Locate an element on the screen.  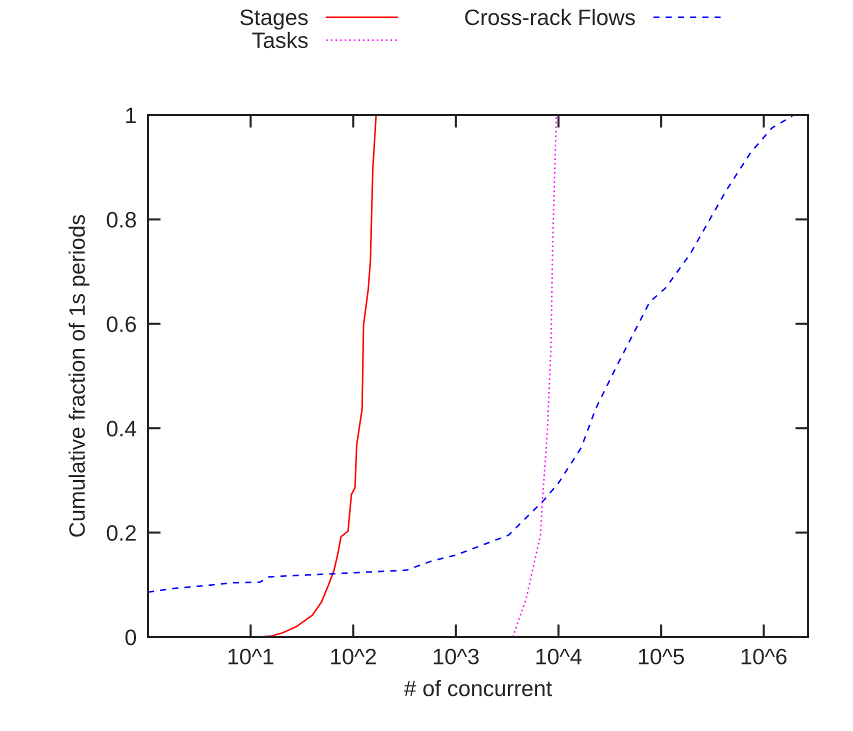
x-tick-label: 10^2 is located at coordinates (353, 656).